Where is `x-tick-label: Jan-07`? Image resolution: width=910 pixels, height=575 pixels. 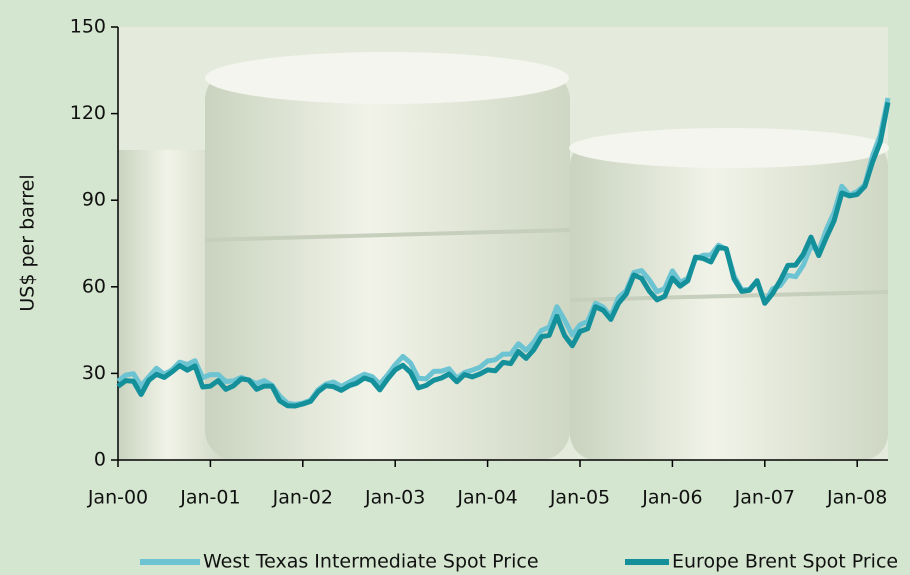 x-tick-label: Jan-07 is located at coordinates (764, 498).